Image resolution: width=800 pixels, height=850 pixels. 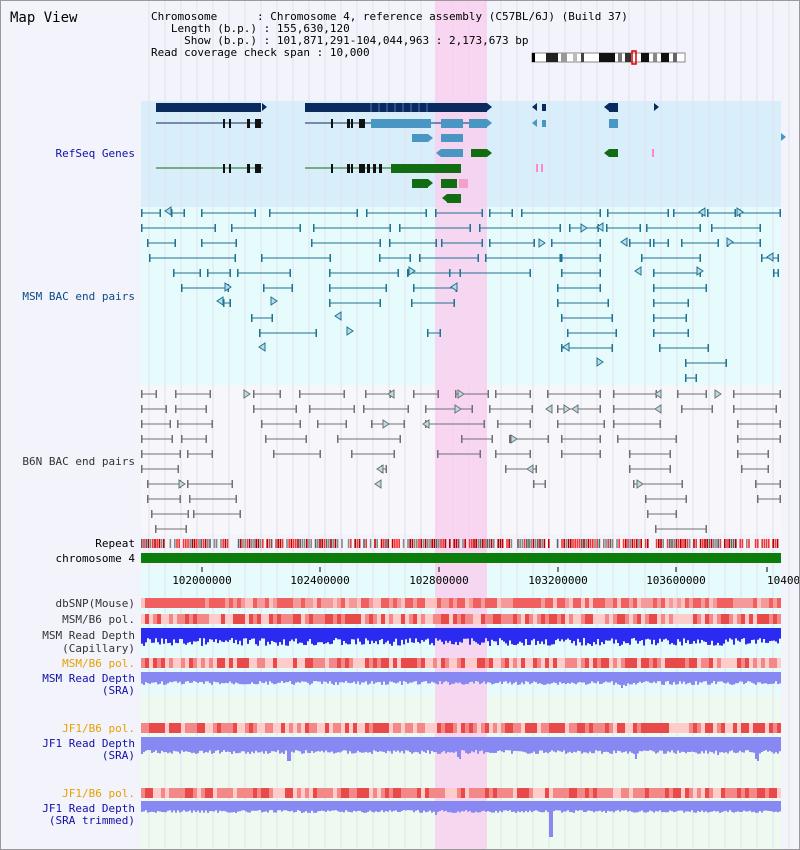 What do you see at coordinates (78, 461) in the screenshot?
I see `track-label-b6n-bac: B6N BAC end pairs` at bounding box center [78, 461].